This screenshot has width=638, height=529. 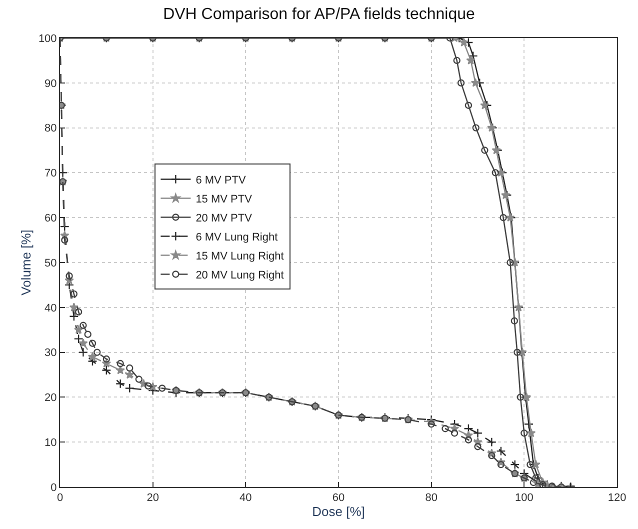 What do you see at coordinates (617, 498) in the screenshot?
I see `x-tick-label: 120` at bounding box center [617, 498].